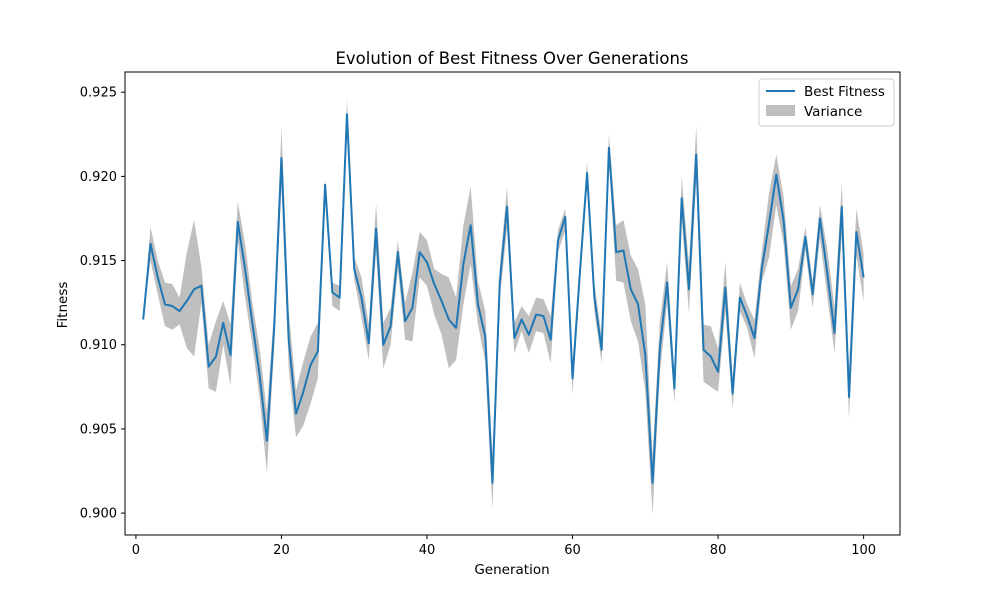 This screenshot has height=600, width=1000. What do you see at coordinates (511, 570) in the screenshot?
I see `x-axis-title: Generation` at bounding box center [511, 570].